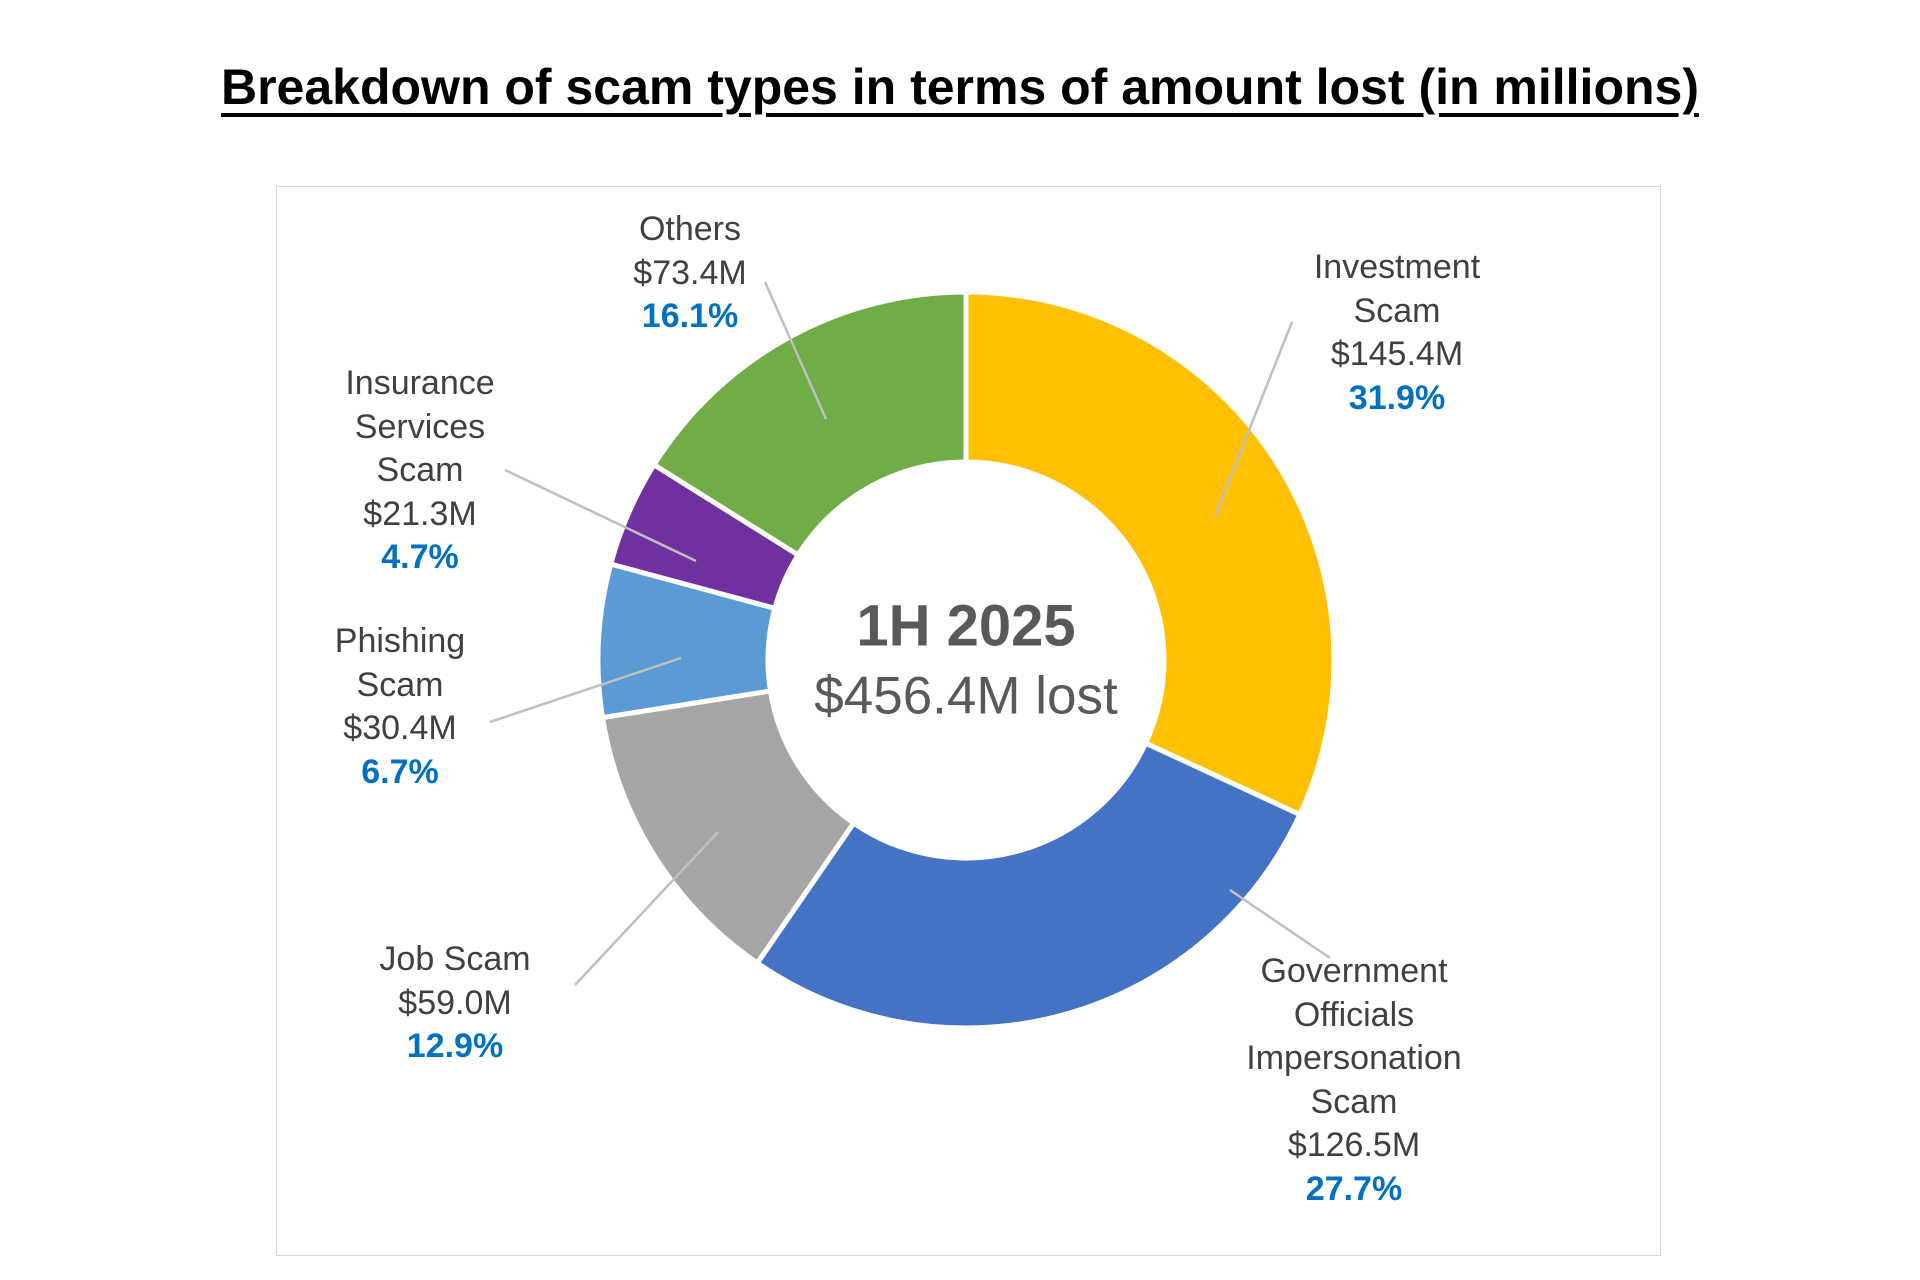 This screenshot has height=1280, width=1920. Describe the element at coordinates (690, 316) in the screenshot. I see `label-others-pct: 16.1%` at that location.